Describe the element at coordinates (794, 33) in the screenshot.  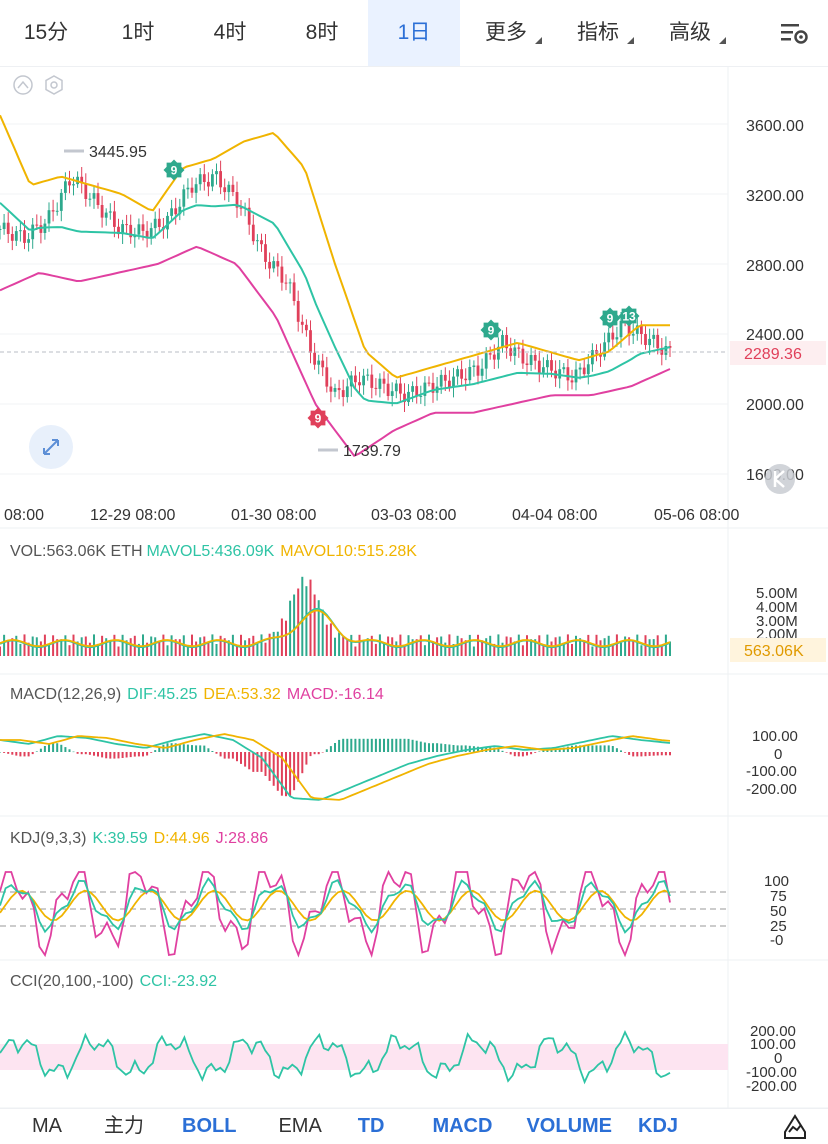
I see `chart-settings-button` at that location.